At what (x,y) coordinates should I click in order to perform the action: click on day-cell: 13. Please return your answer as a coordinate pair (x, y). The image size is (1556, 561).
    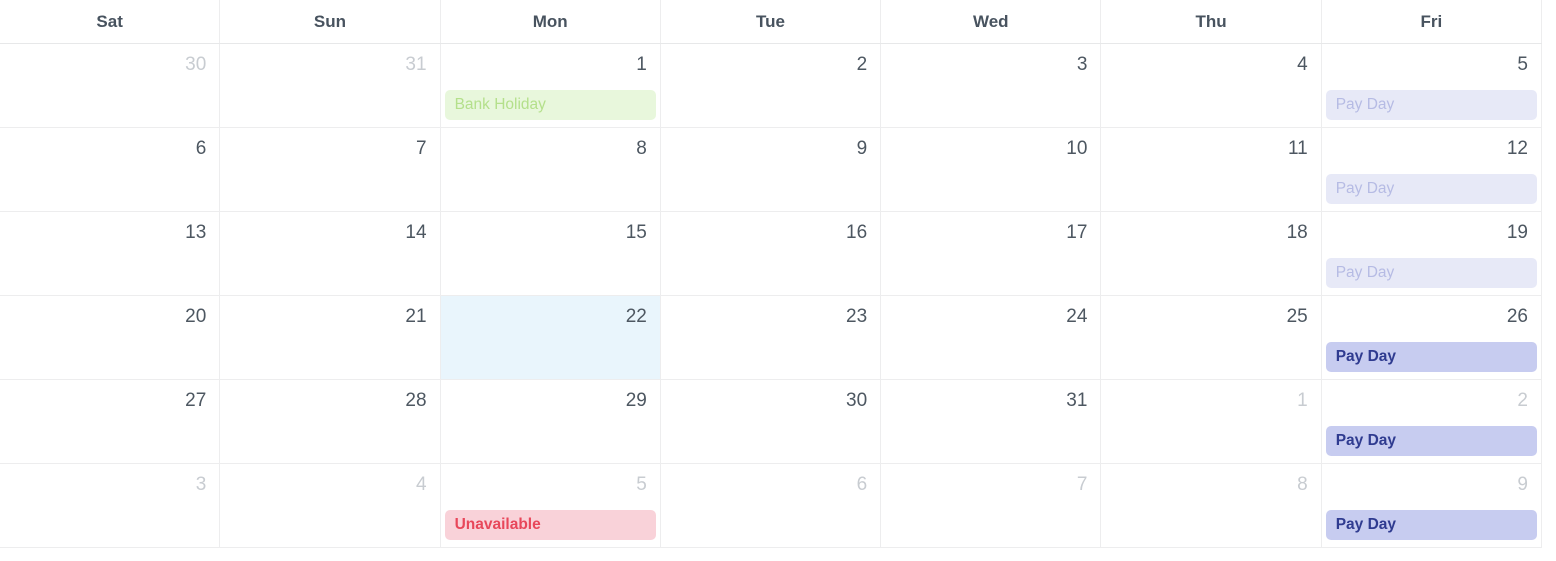
    Looking at the image, I should click on (110, 253).